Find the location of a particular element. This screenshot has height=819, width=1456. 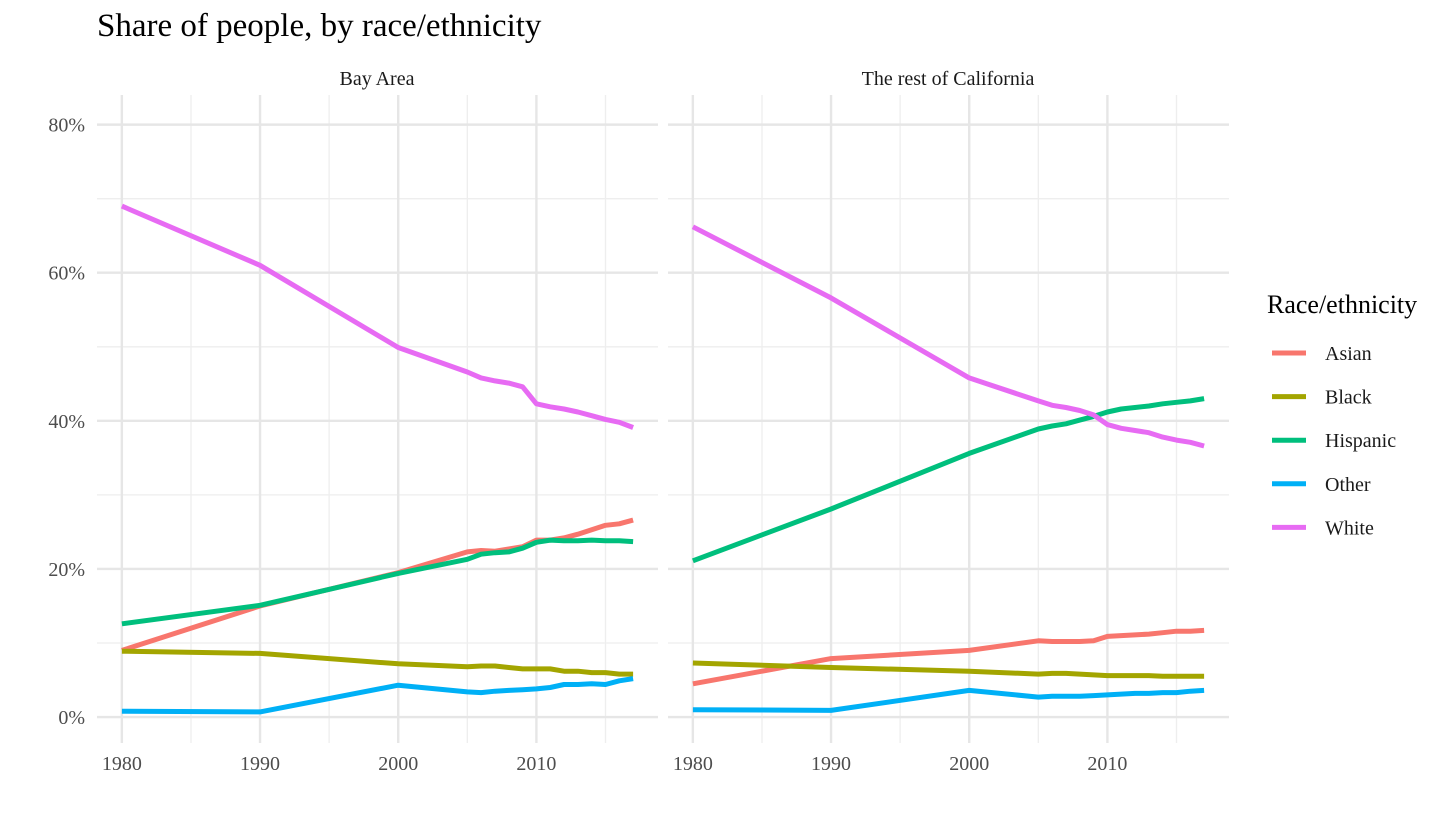

series-line-asian is located at coordinates (948, 657).